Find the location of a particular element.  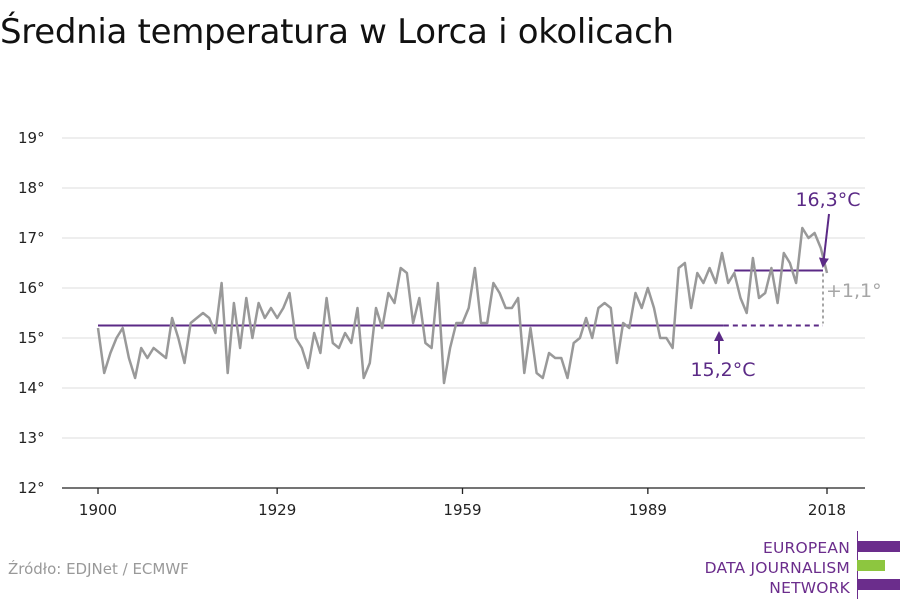

y-tick-label: 18° is located at coordinates (31, 188).